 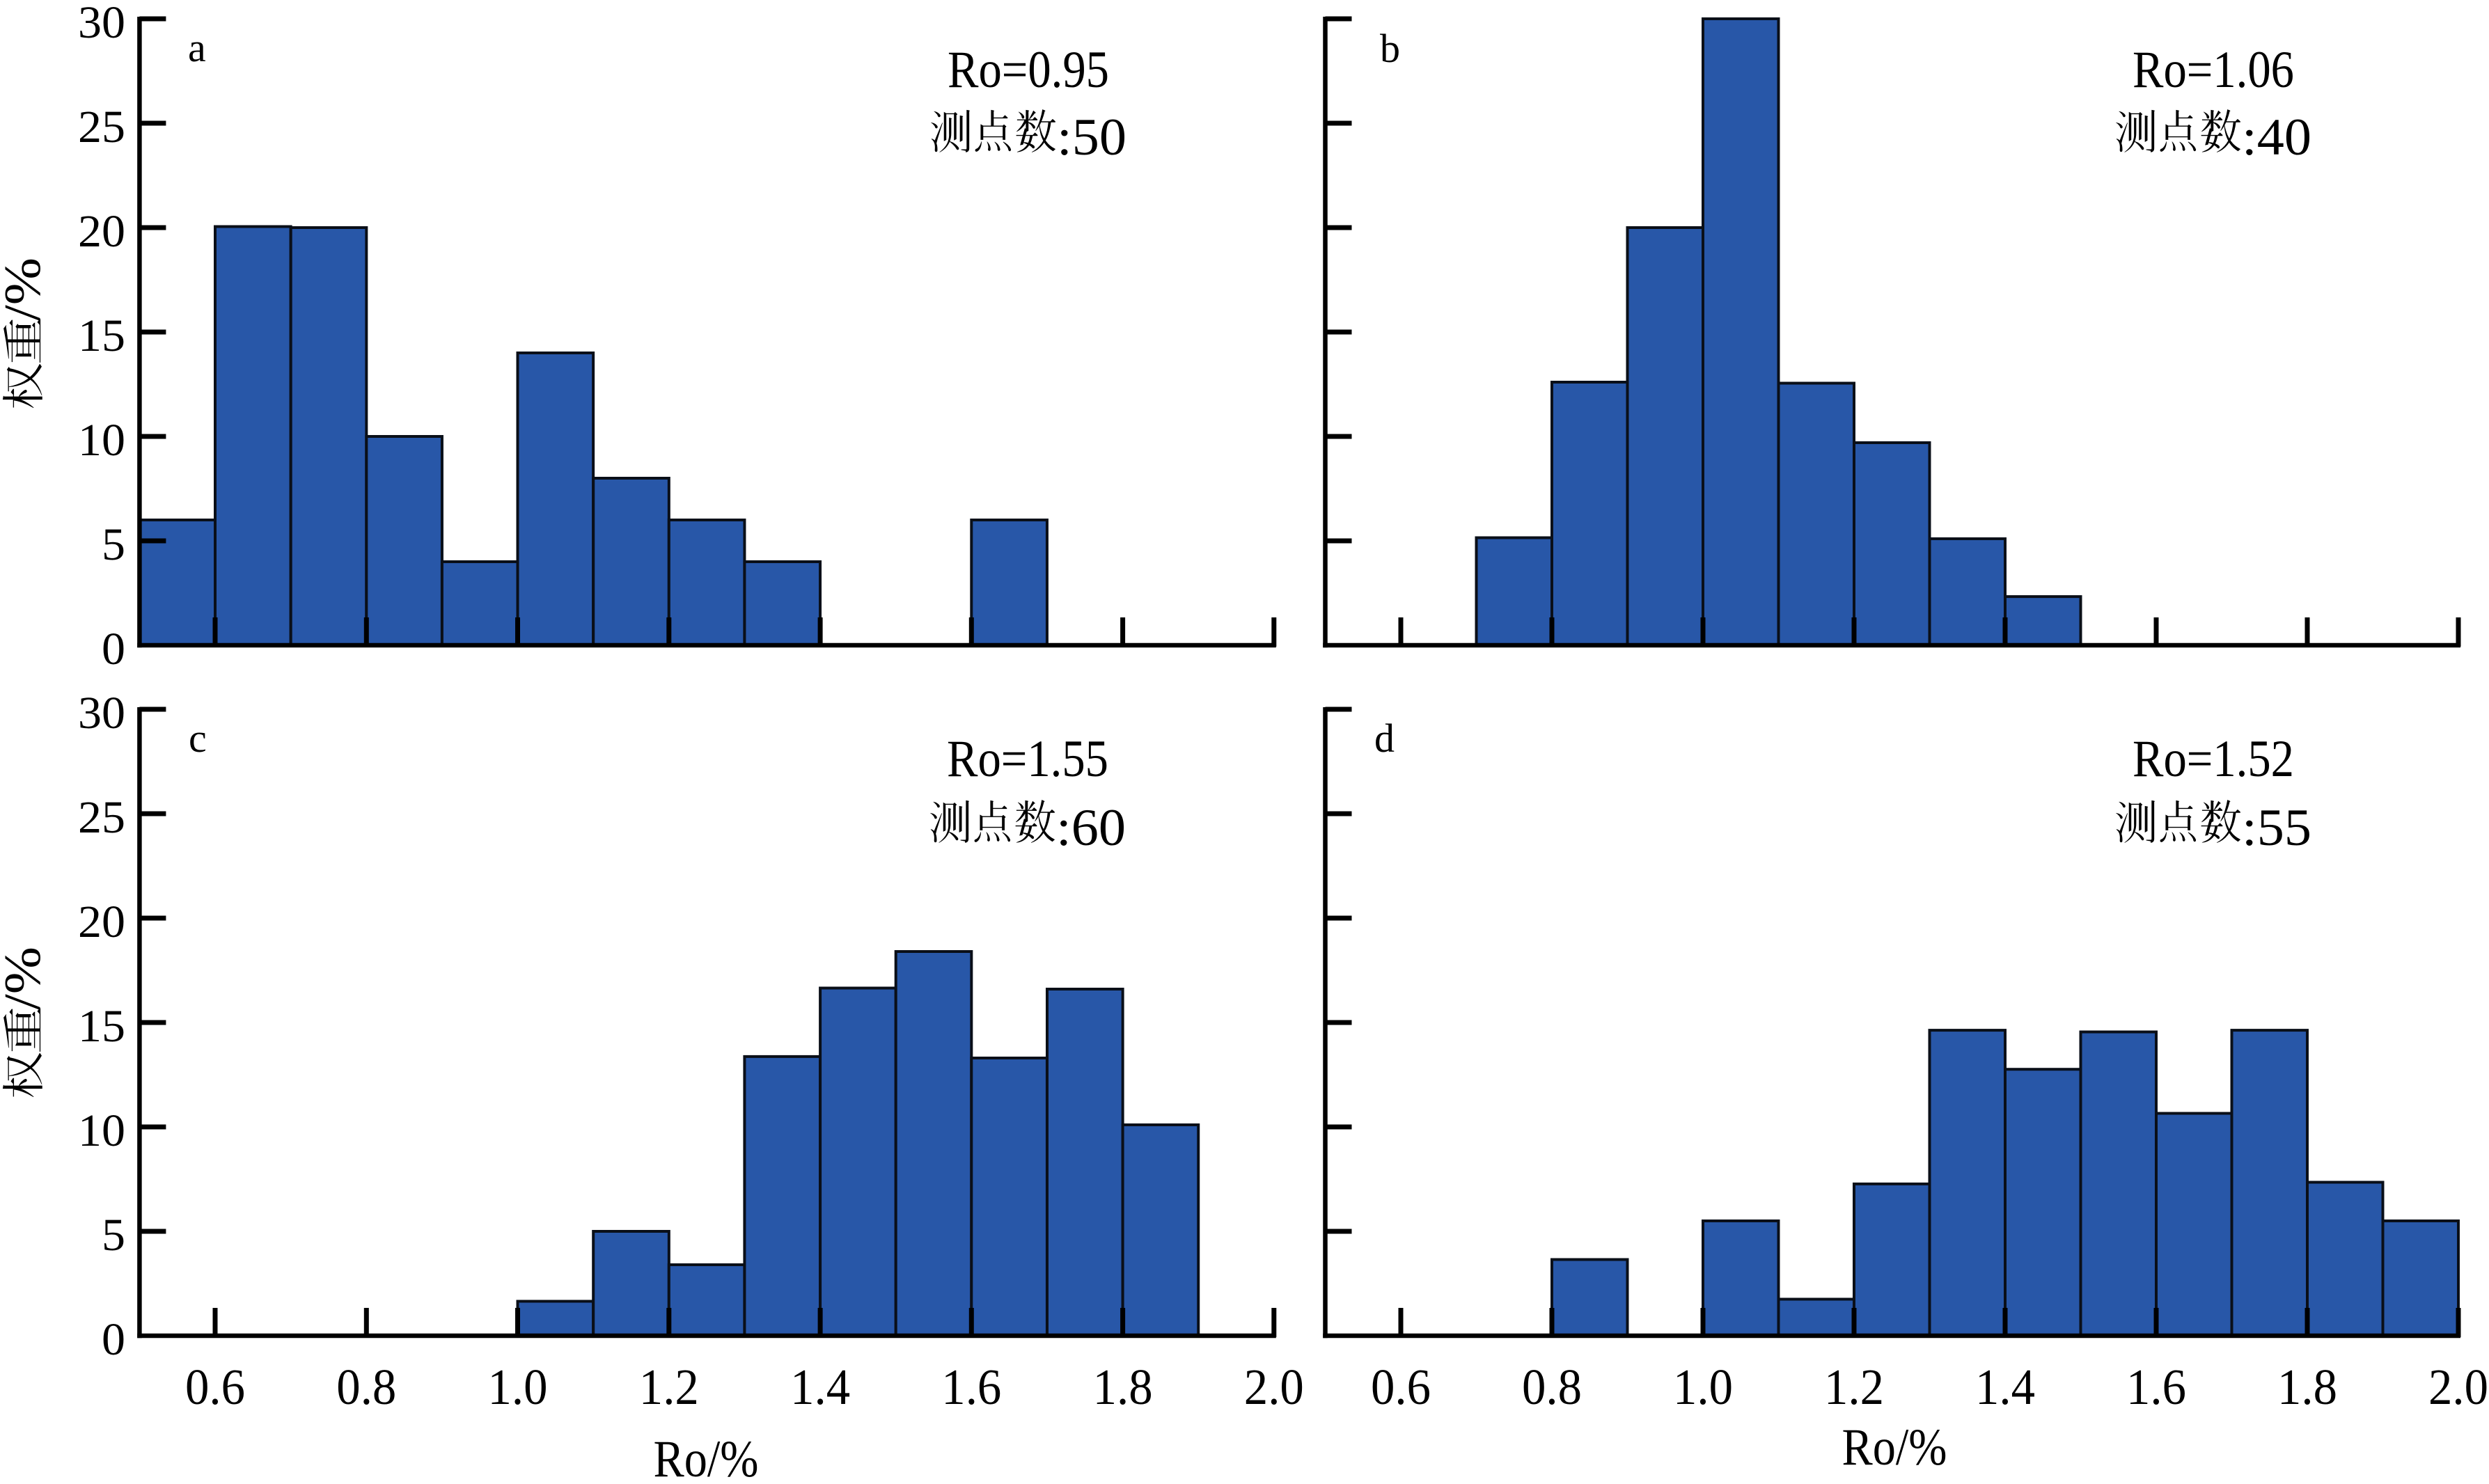 What do you see at coordinates (1384, 738) in the screenshot?
I see `svg-text: d` at bounding box center [1384, 738].